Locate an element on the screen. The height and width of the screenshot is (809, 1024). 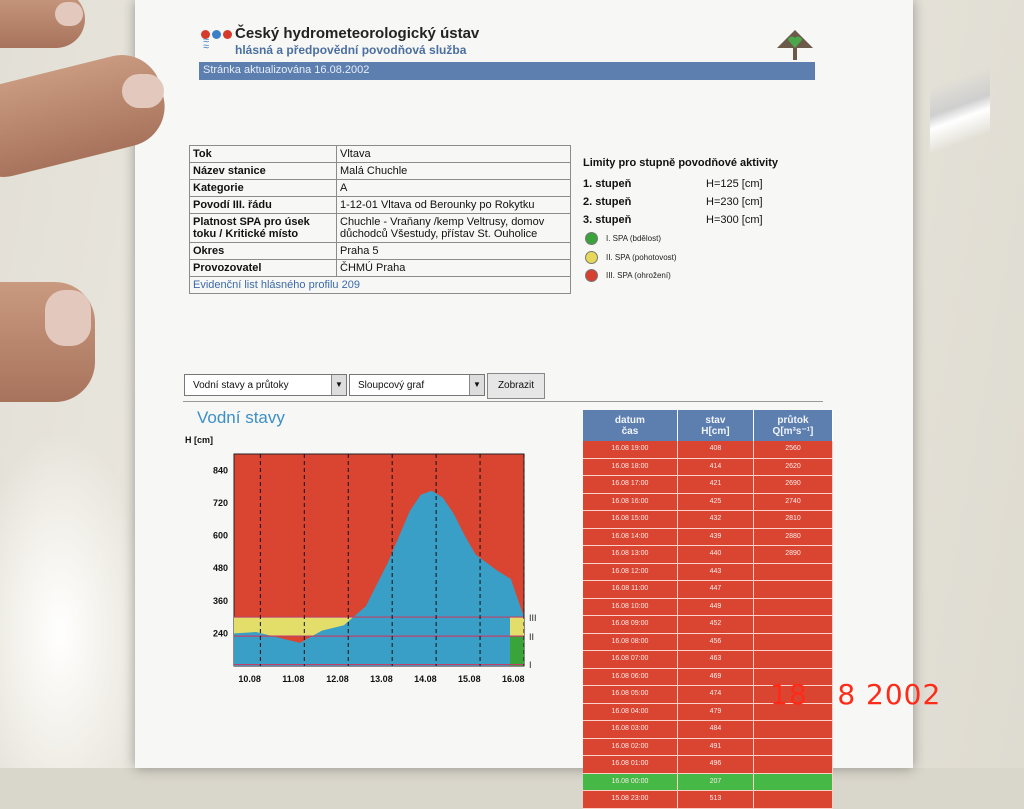
cell-time: 16.08 17:00 is located at coordinates (630, 484).